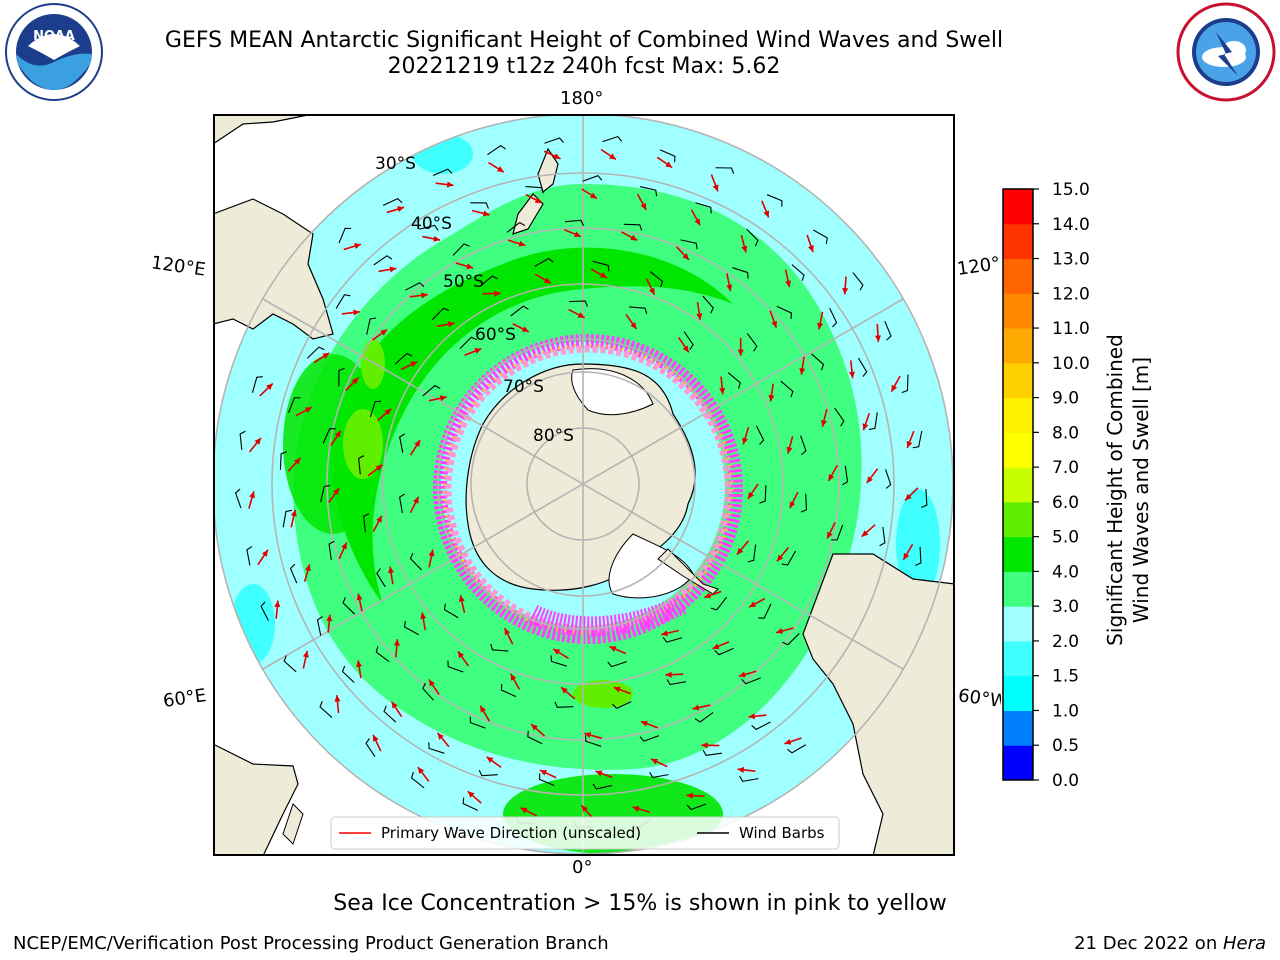 The width and height of the screenshot is (1280, 960). What do you see at coordinates (1065, 572) in the screenshot?
I see `colorbar-tick-label: 4.0` at bounding box center [1065, 572].